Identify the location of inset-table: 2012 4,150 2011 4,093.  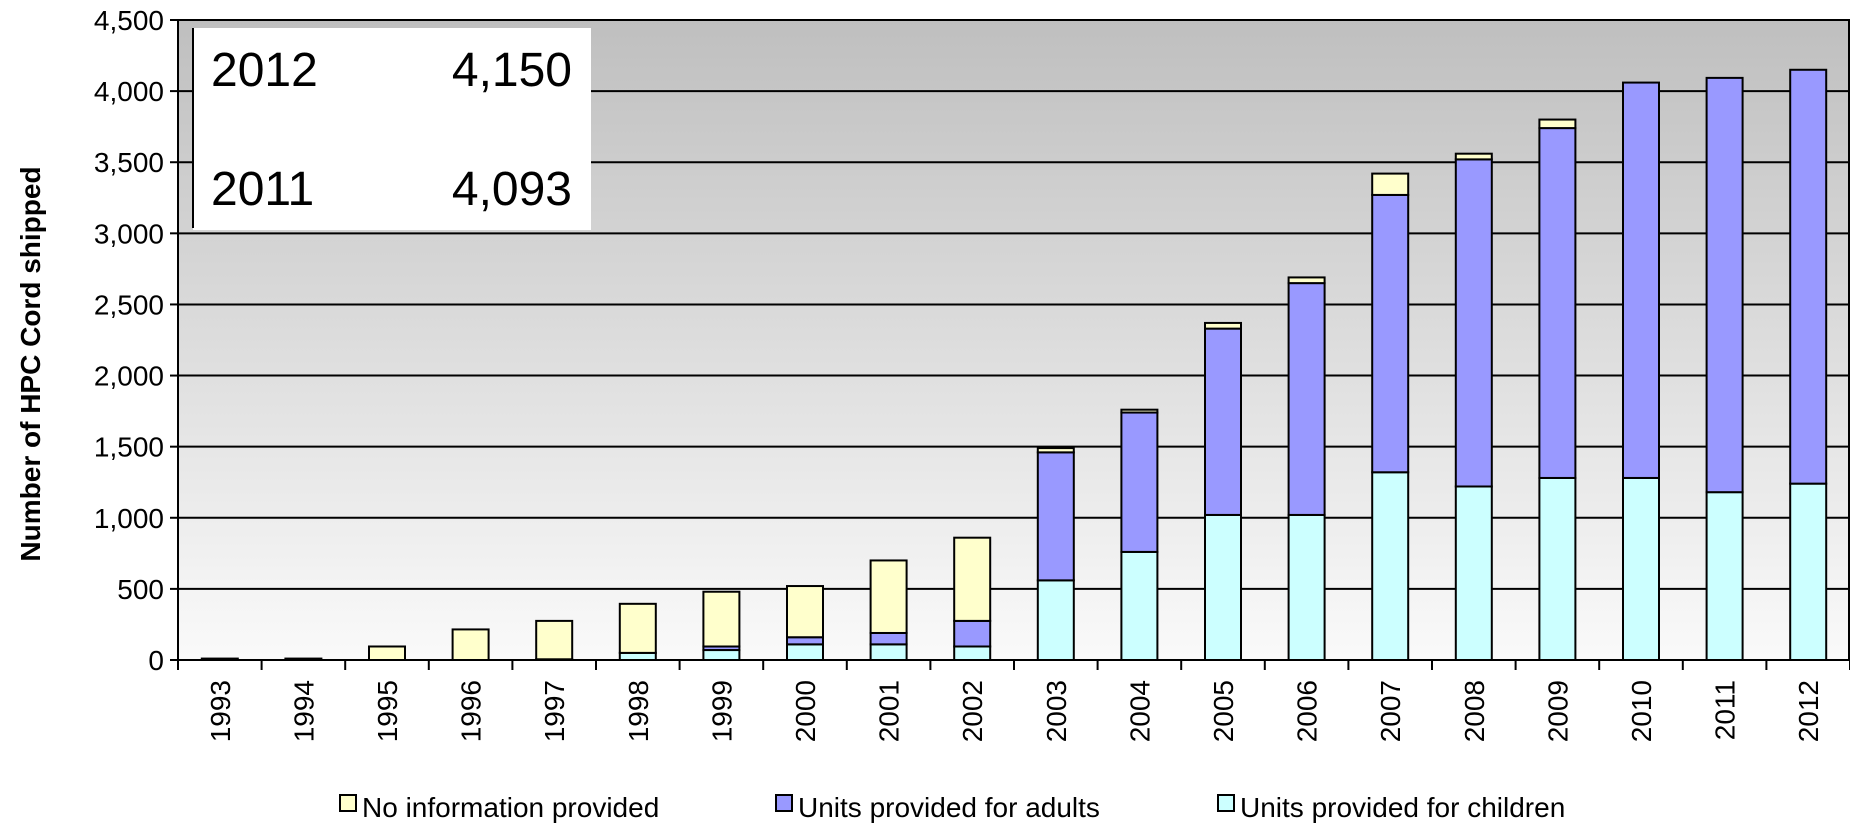
(391, 129).